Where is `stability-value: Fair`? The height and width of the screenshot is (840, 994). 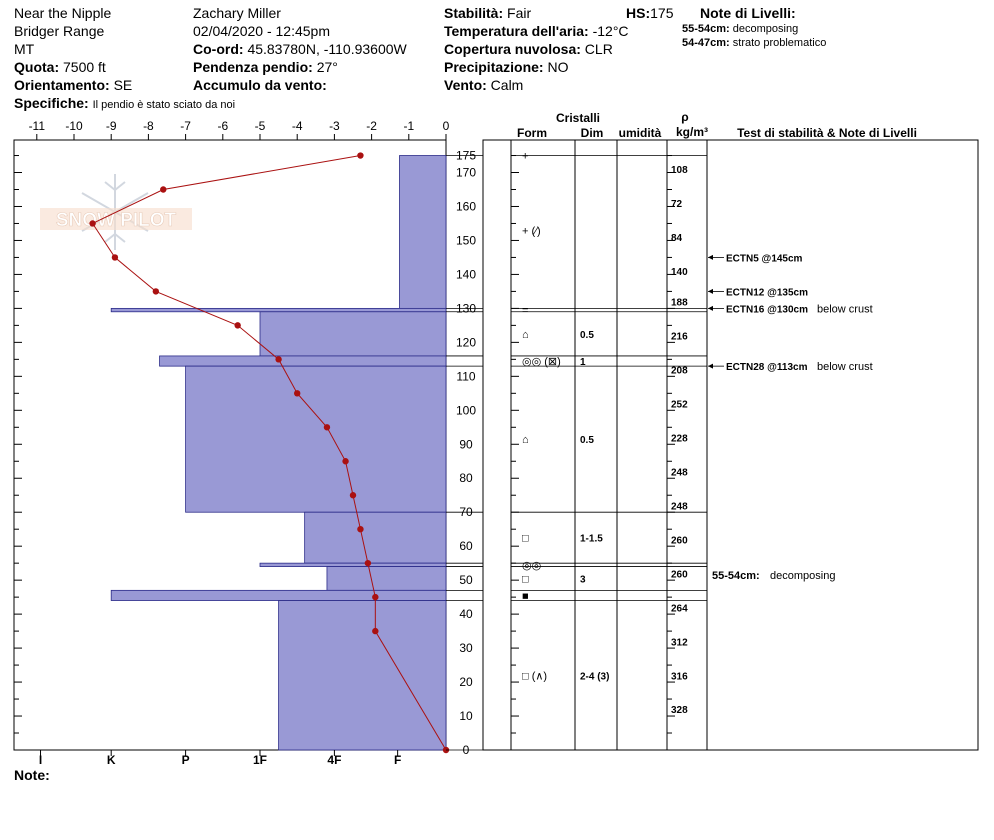 stability-value: Fair is located at coordinates (519, 13).